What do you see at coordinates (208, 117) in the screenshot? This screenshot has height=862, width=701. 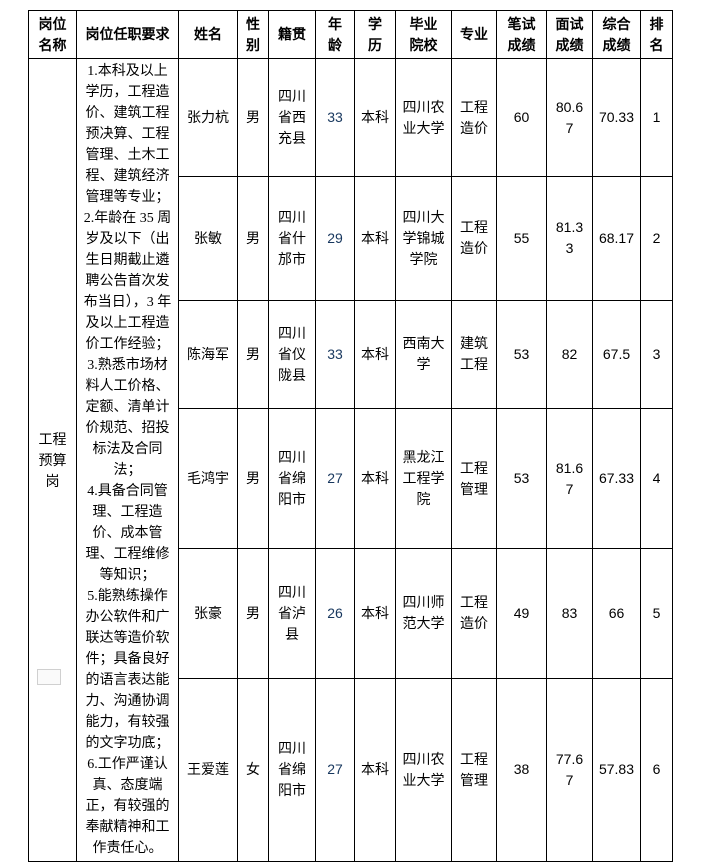 I see `cell-name: 张力杭` at bounding box center [208, 117].